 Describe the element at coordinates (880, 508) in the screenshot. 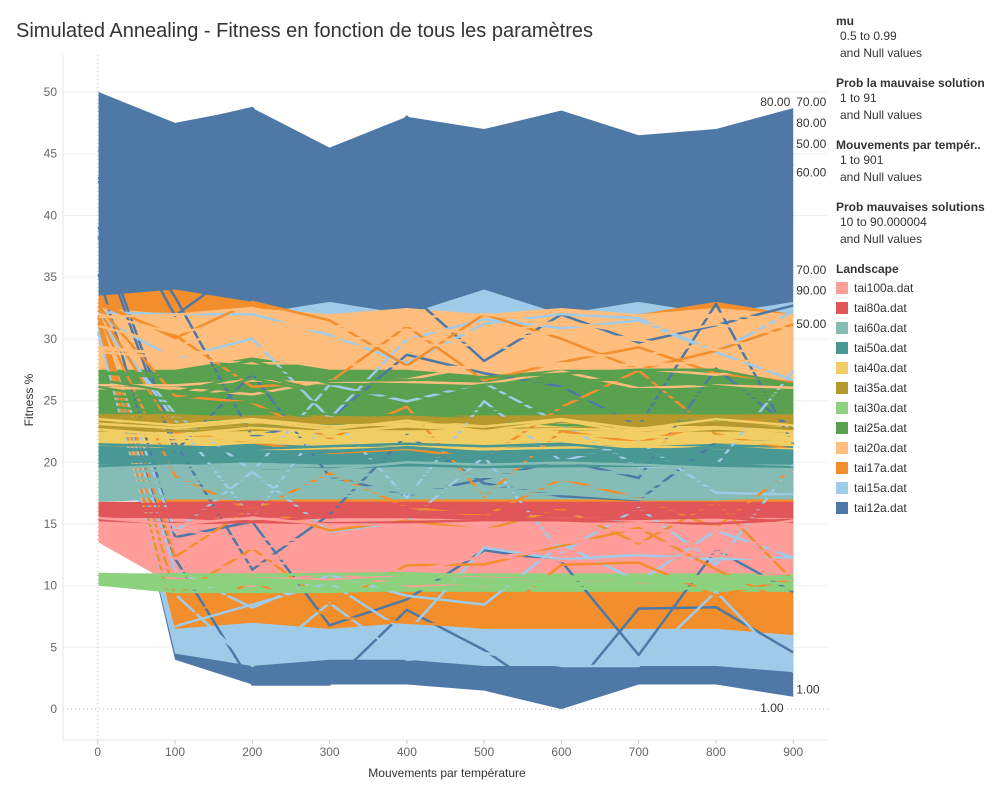

I see `legend-label: tai12a.dat` at that location.